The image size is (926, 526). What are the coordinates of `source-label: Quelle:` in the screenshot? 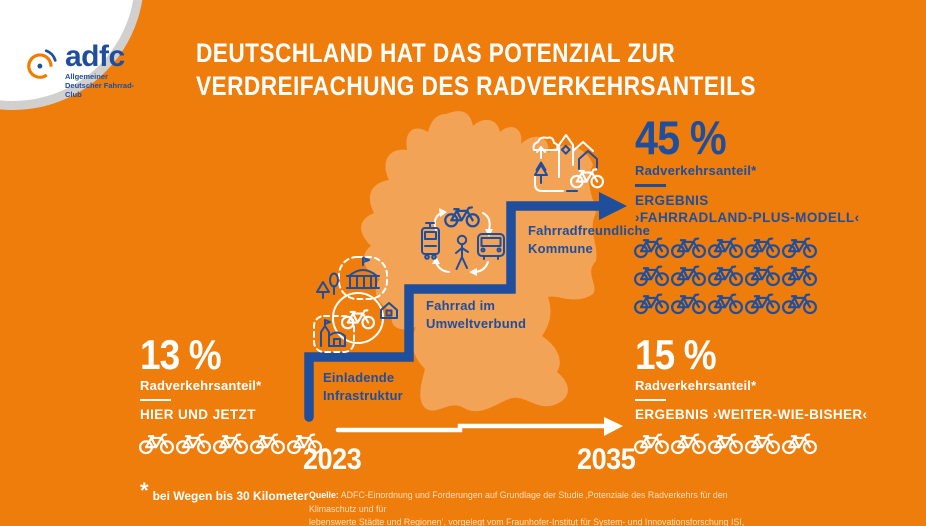 It's located at (324, 495).